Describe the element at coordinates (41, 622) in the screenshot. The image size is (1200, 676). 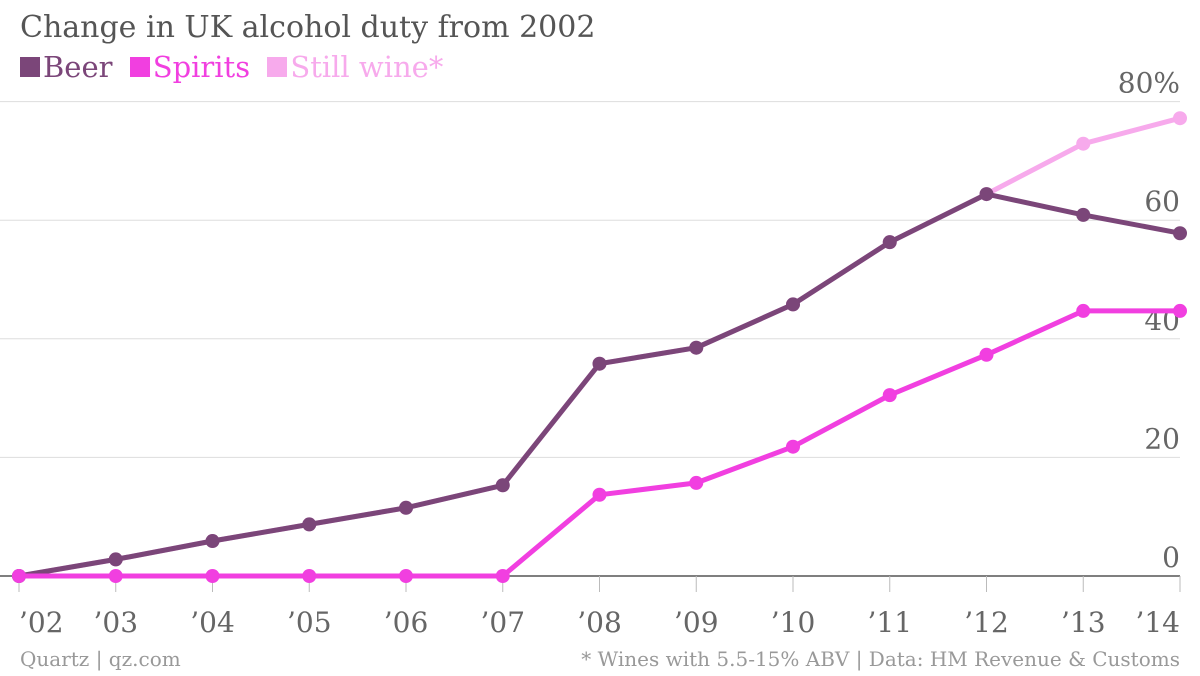
I see `x-tick-label: ’02` at that location.